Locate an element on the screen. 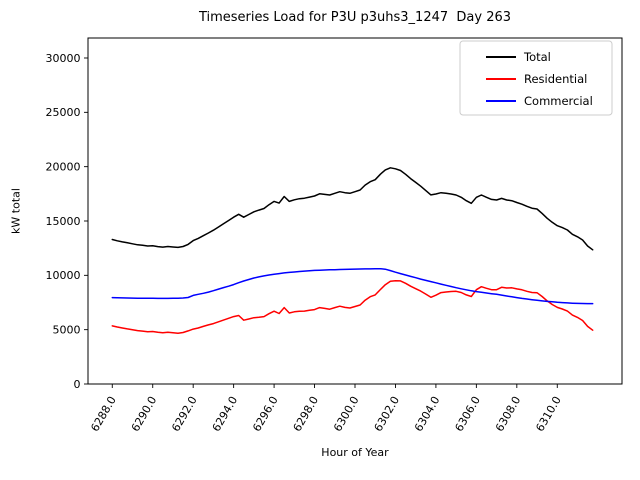 The image size is (640, 480). x-tick-label: 6310.0 is located at coordinates (548, 414).